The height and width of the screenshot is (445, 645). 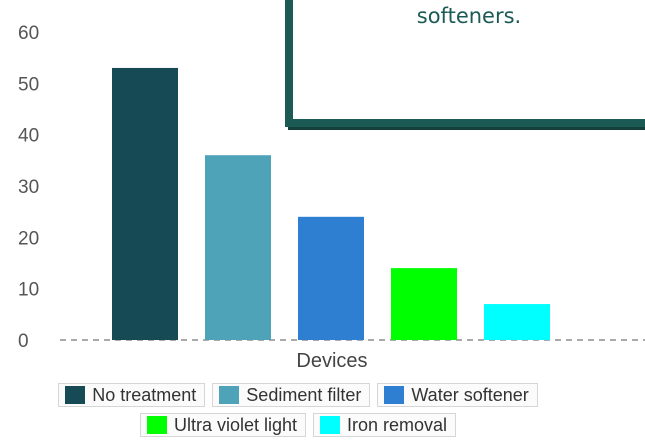 What do you see at coordinates (331, 361) in the screenshot?
I see `x-axis-title: Devices` at bounding box center [331, 361].